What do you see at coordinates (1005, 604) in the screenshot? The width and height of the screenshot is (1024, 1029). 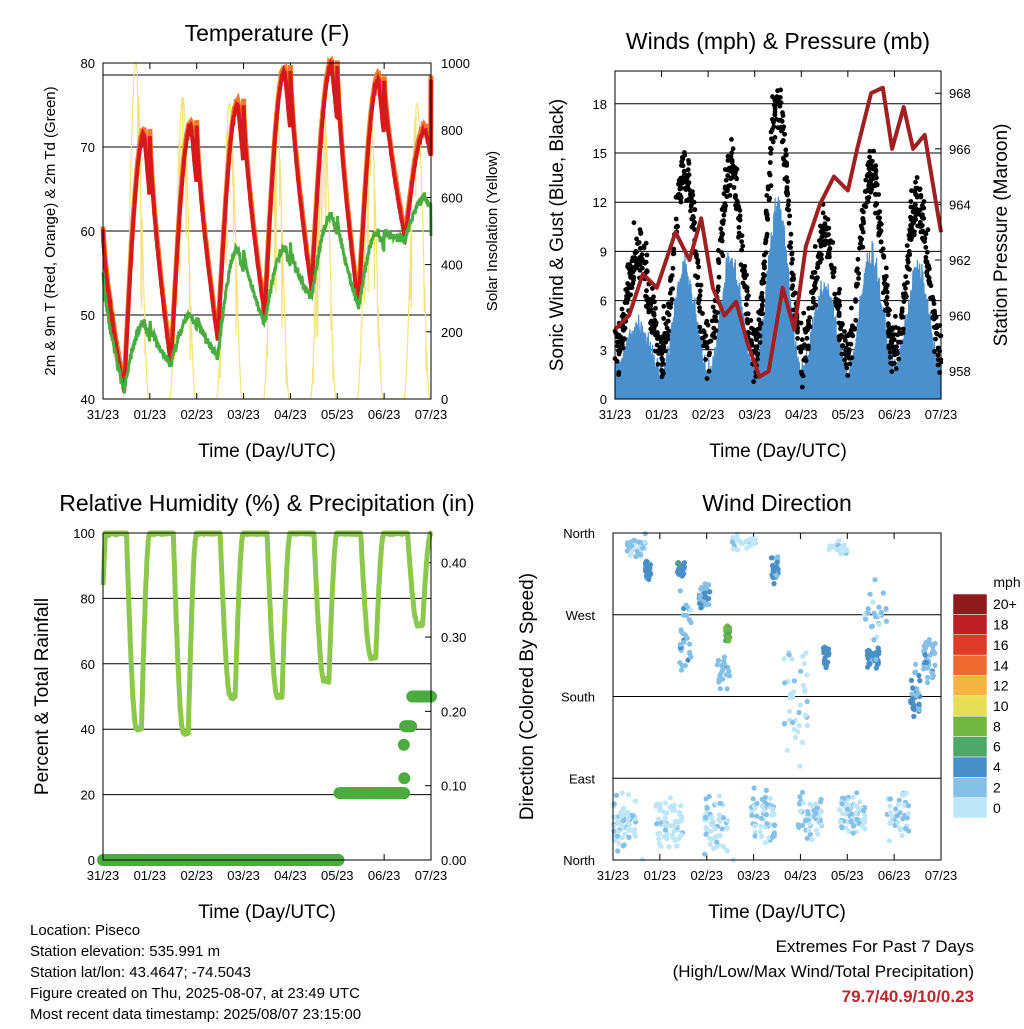 I see `legend-label: 20+` at bounding box center [1005, 604].